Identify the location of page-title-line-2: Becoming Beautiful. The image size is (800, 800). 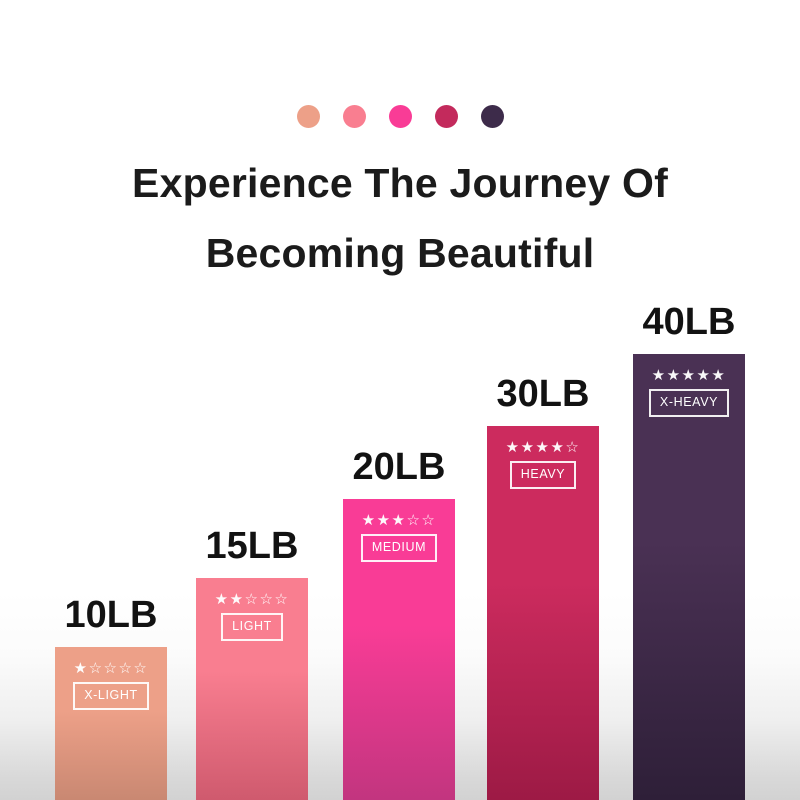
(400, 253).